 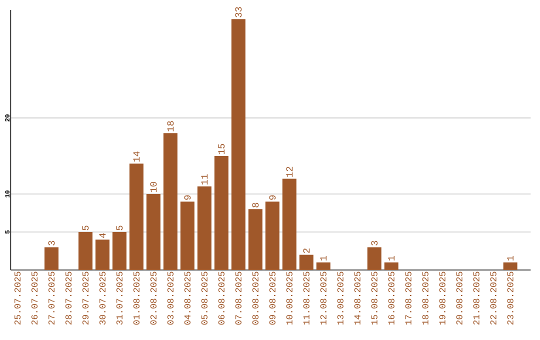 What do you see at coordinates (221, 298) in the screenshot?
I see `x-tick-label: 06.08.2025` at bounding box center [221, 298].